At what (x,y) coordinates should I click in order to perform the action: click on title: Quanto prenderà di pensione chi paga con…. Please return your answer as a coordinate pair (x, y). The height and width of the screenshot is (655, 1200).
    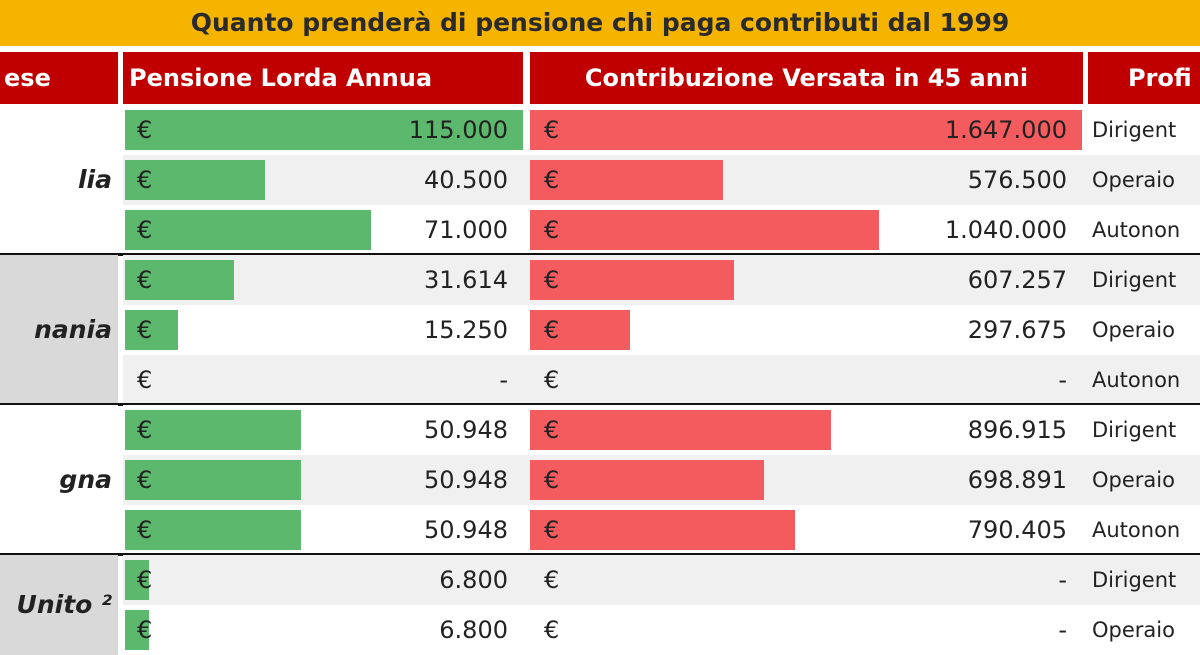
    Looking at the image, I should click on (600, 23).